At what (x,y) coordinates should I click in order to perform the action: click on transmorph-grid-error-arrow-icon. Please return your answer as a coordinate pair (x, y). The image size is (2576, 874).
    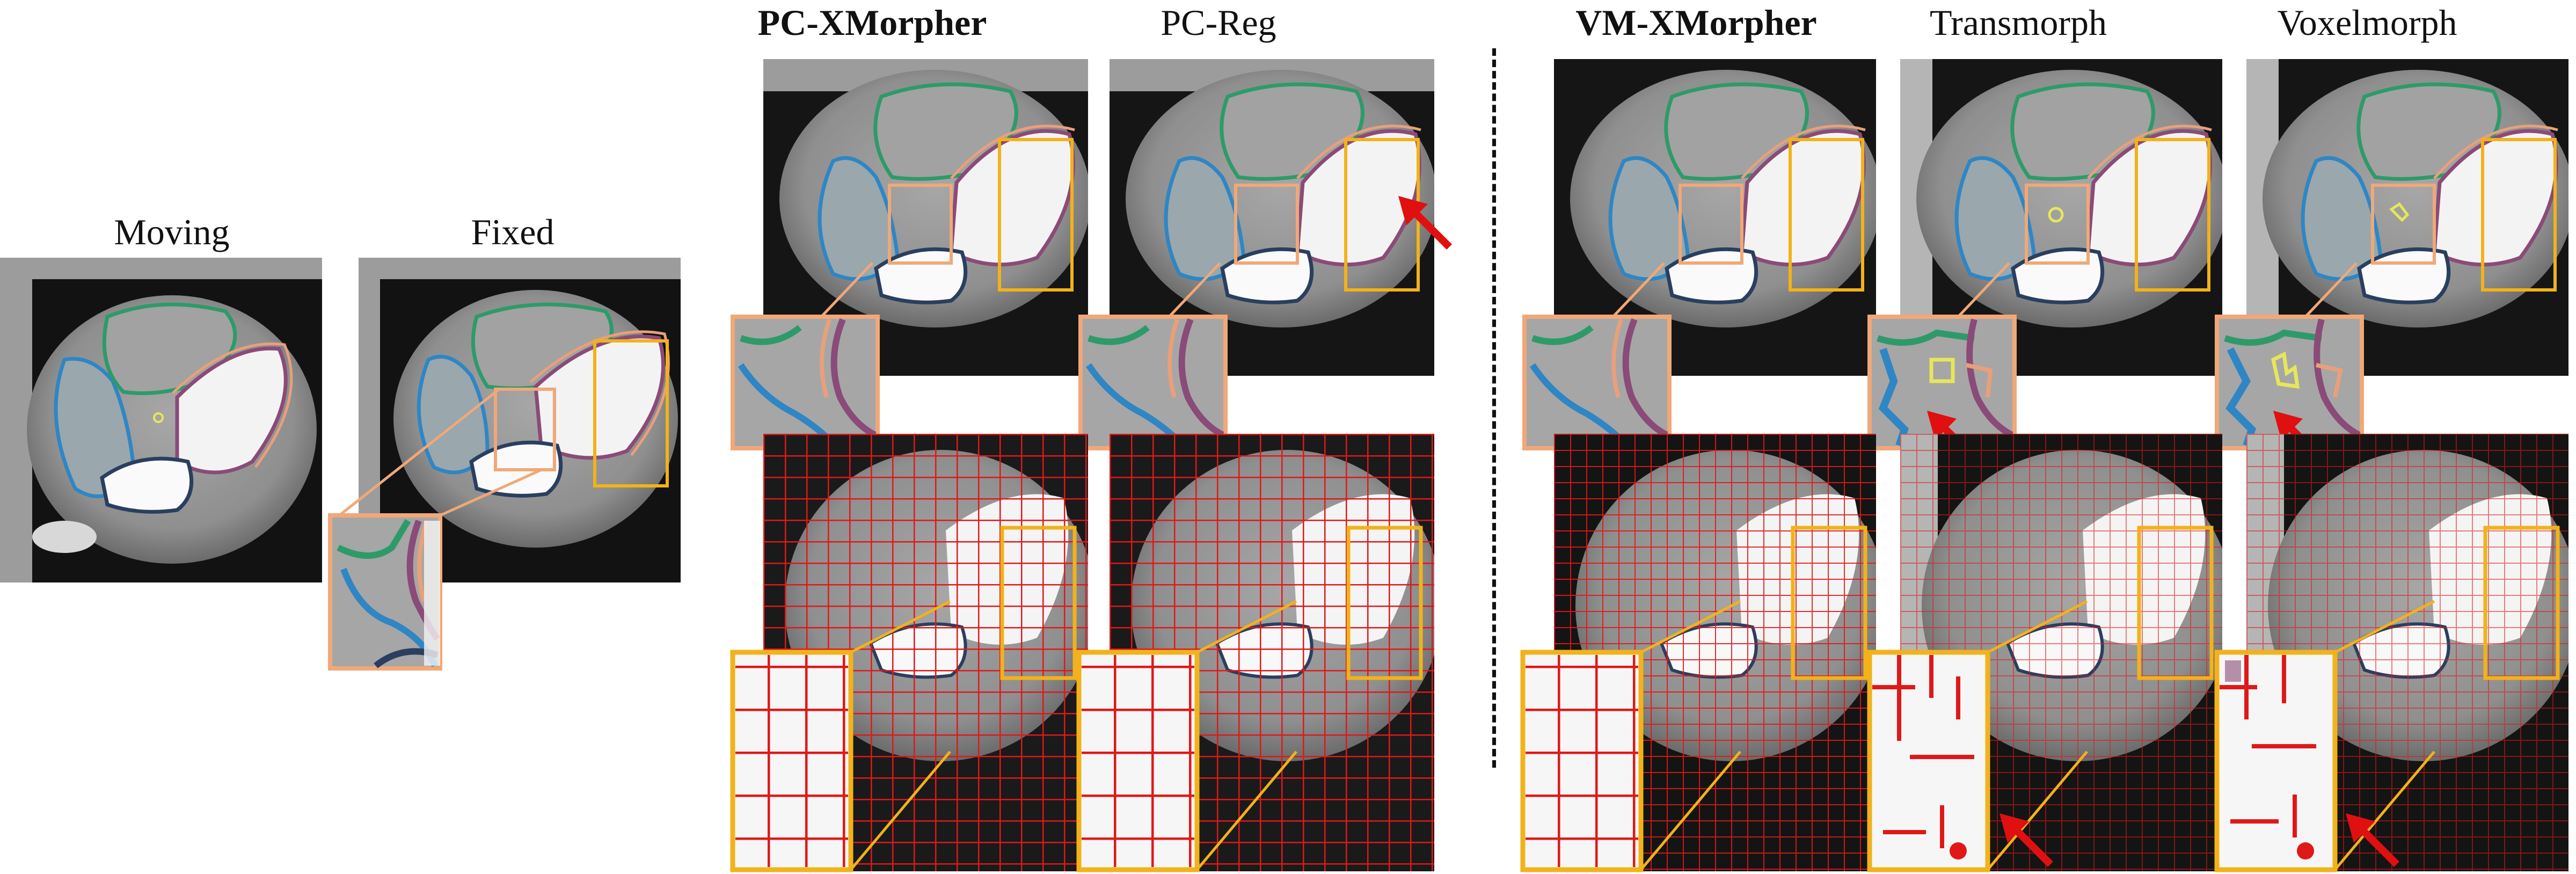
    Looking at the image, I should click on (2026, 840).